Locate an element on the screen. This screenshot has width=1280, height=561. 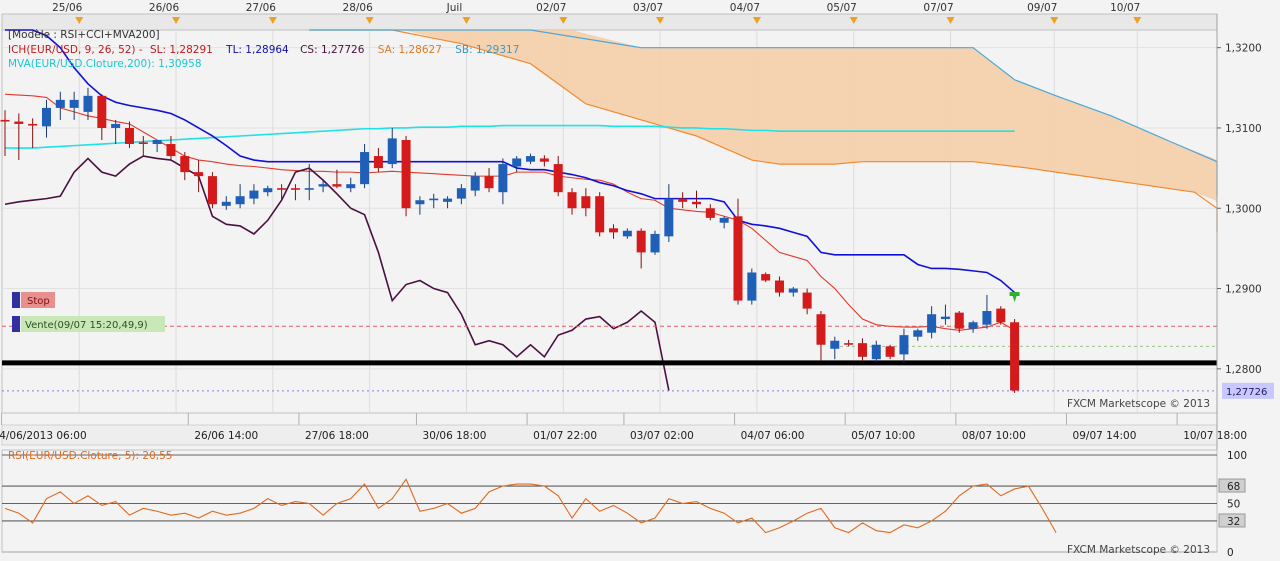
top-date-label: 02/07 is located at coordinates (551, 8).